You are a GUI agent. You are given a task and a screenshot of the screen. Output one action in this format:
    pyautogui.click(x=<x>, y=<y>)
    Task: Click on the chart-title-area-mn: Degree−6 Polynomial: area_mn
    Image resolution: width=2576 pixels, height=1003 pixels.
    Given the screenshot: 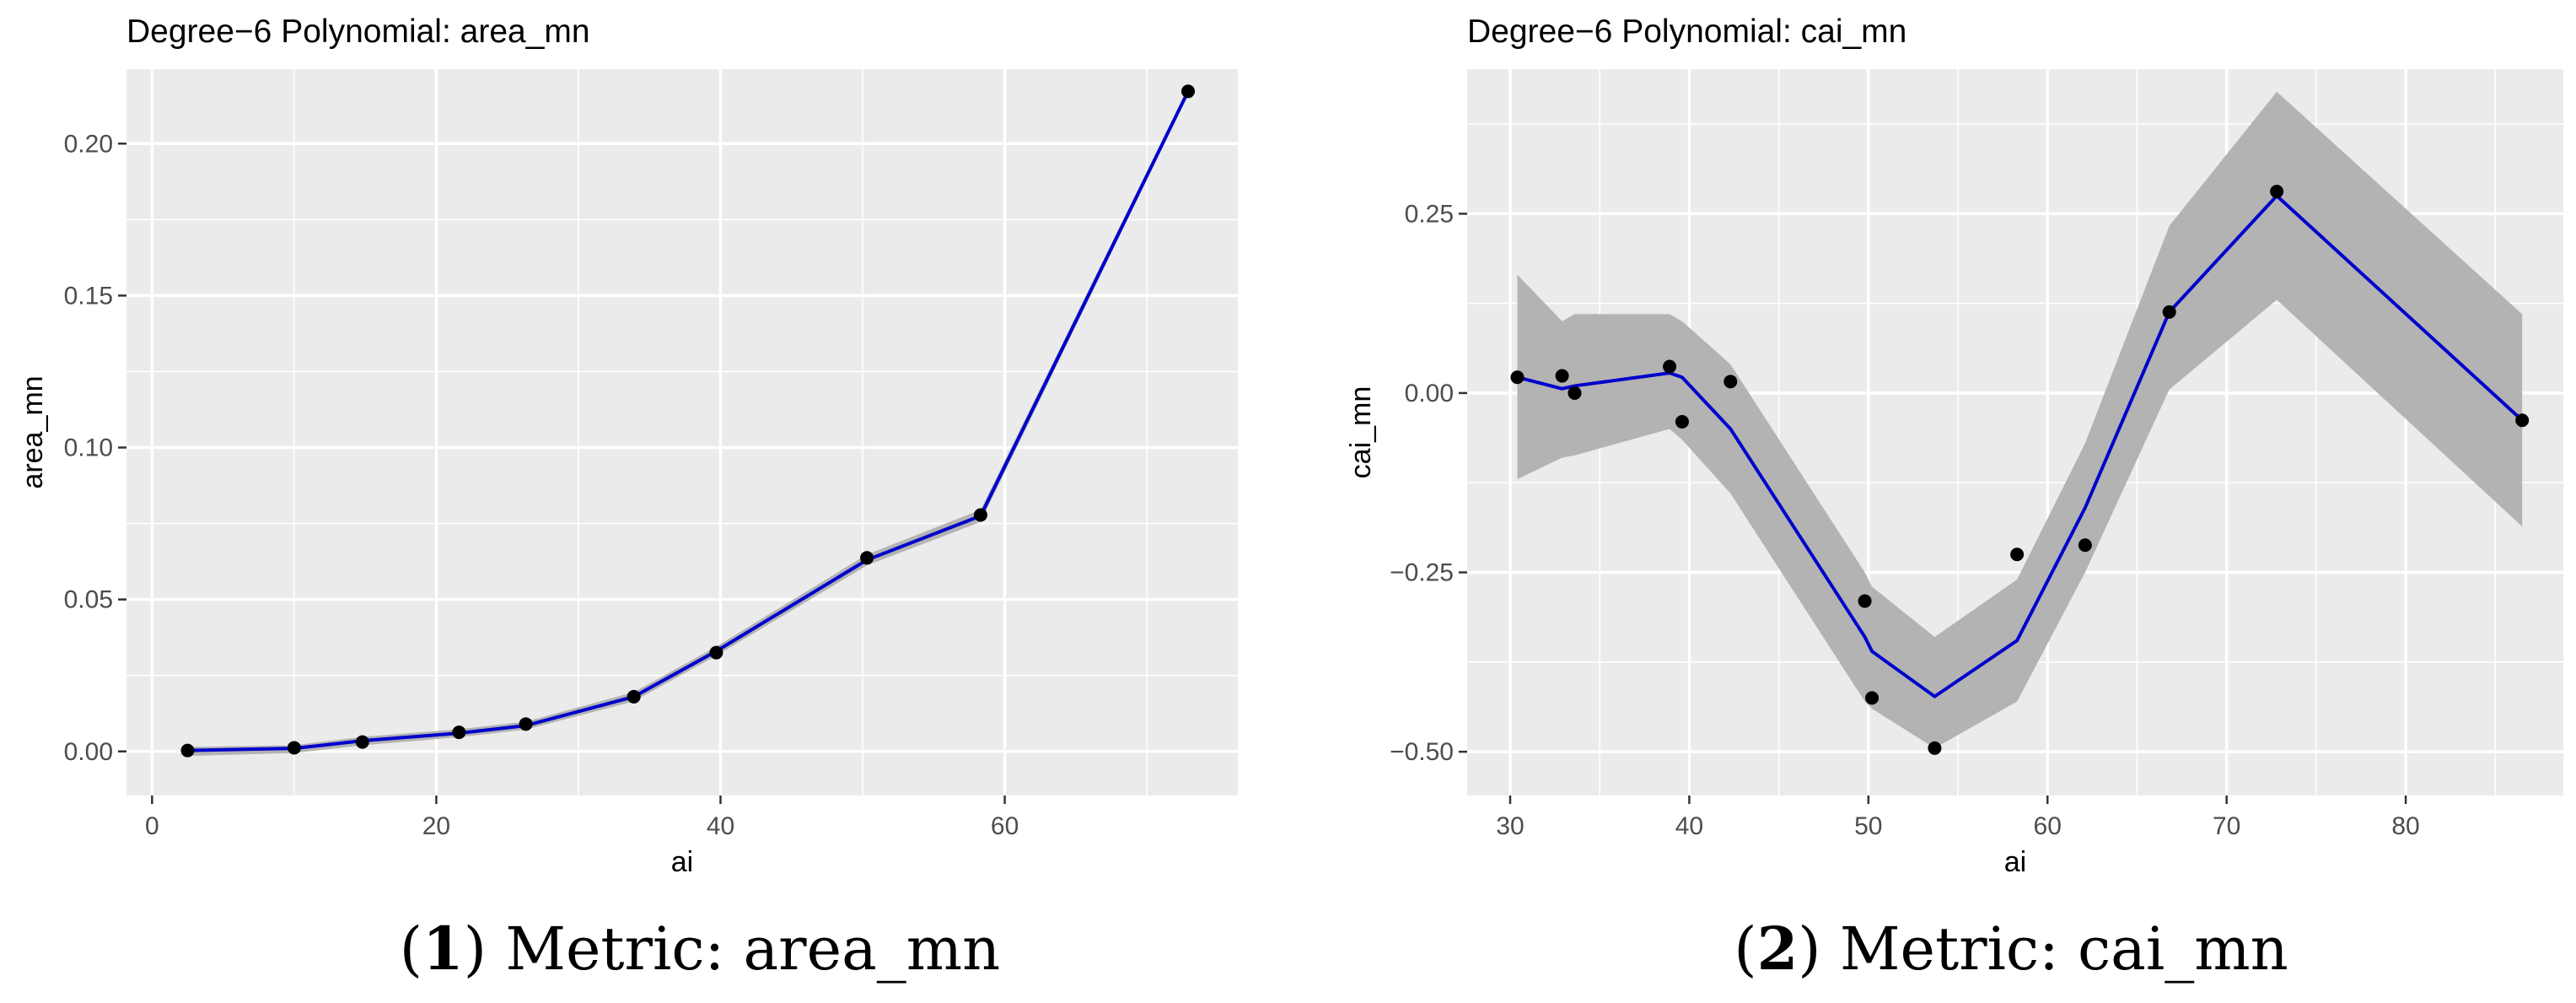 What is the action you would take?
    pyautogui.click(x=358, y=32)
    